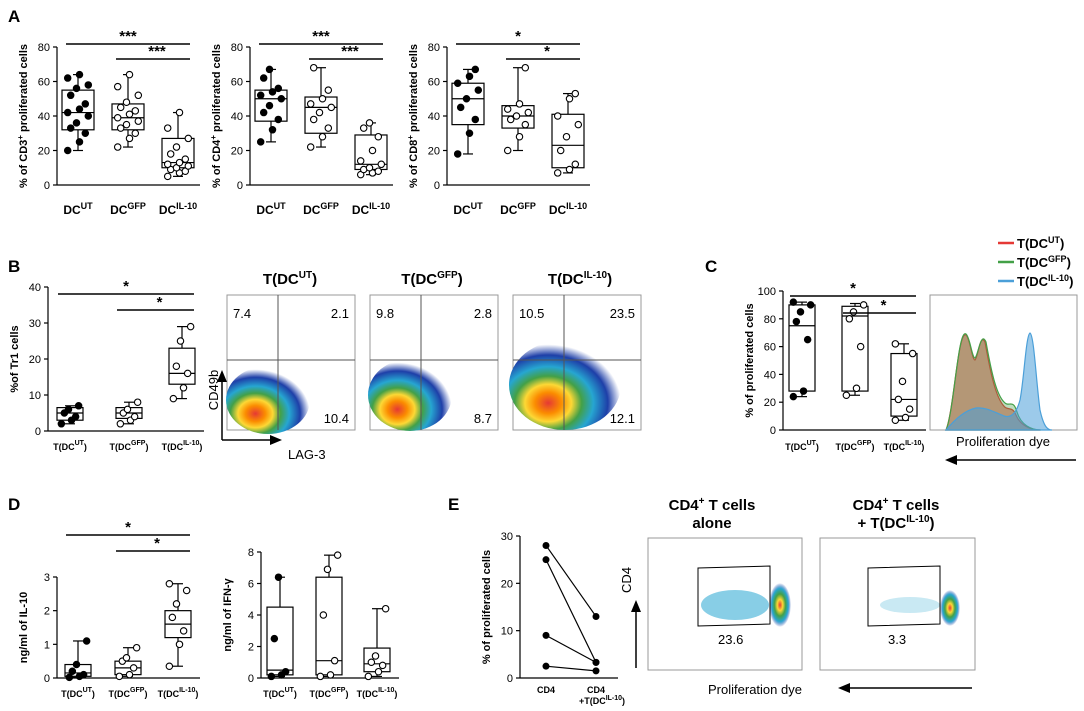 The height and width of the screenshot is (711, 1084). I want to click on histogram-blue-il10, so click(998, 381).